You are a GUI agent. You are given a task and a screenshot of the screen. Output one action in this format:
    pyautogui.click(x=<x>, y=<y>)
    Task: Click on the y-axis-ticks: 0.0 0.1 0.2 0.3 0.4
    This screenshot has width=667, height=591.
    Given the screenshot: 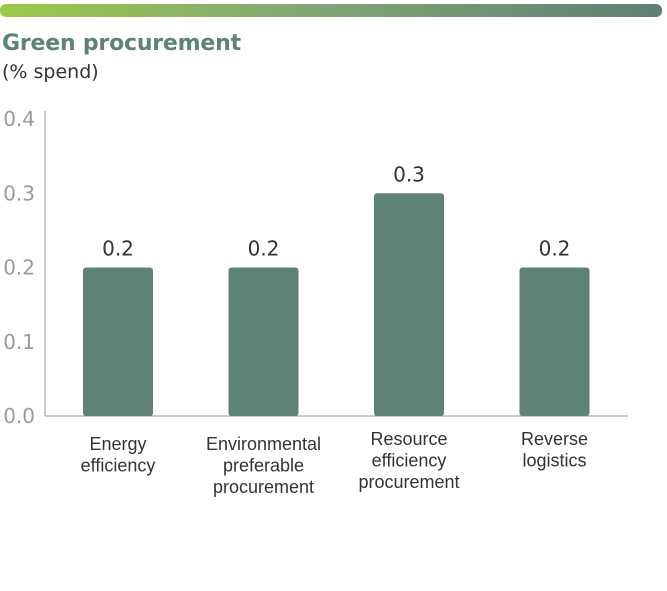 What is the action you would take?
    pyautogui.click(x=19, y=267)
    